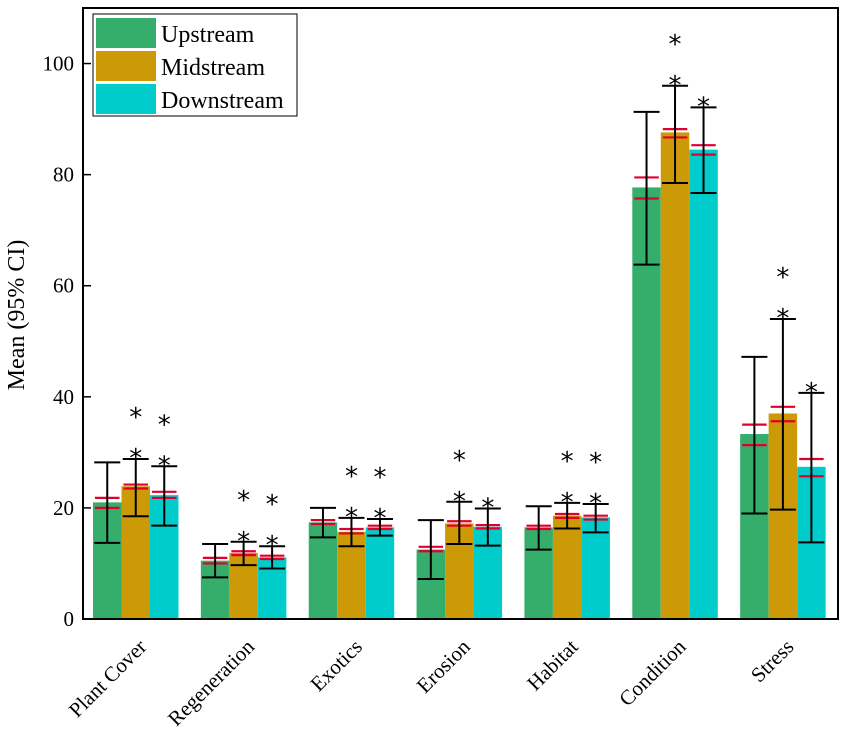 This screenshot has height=743, width=851. I want to click on legend-label-upstream: Upstream, so click(208, 35).